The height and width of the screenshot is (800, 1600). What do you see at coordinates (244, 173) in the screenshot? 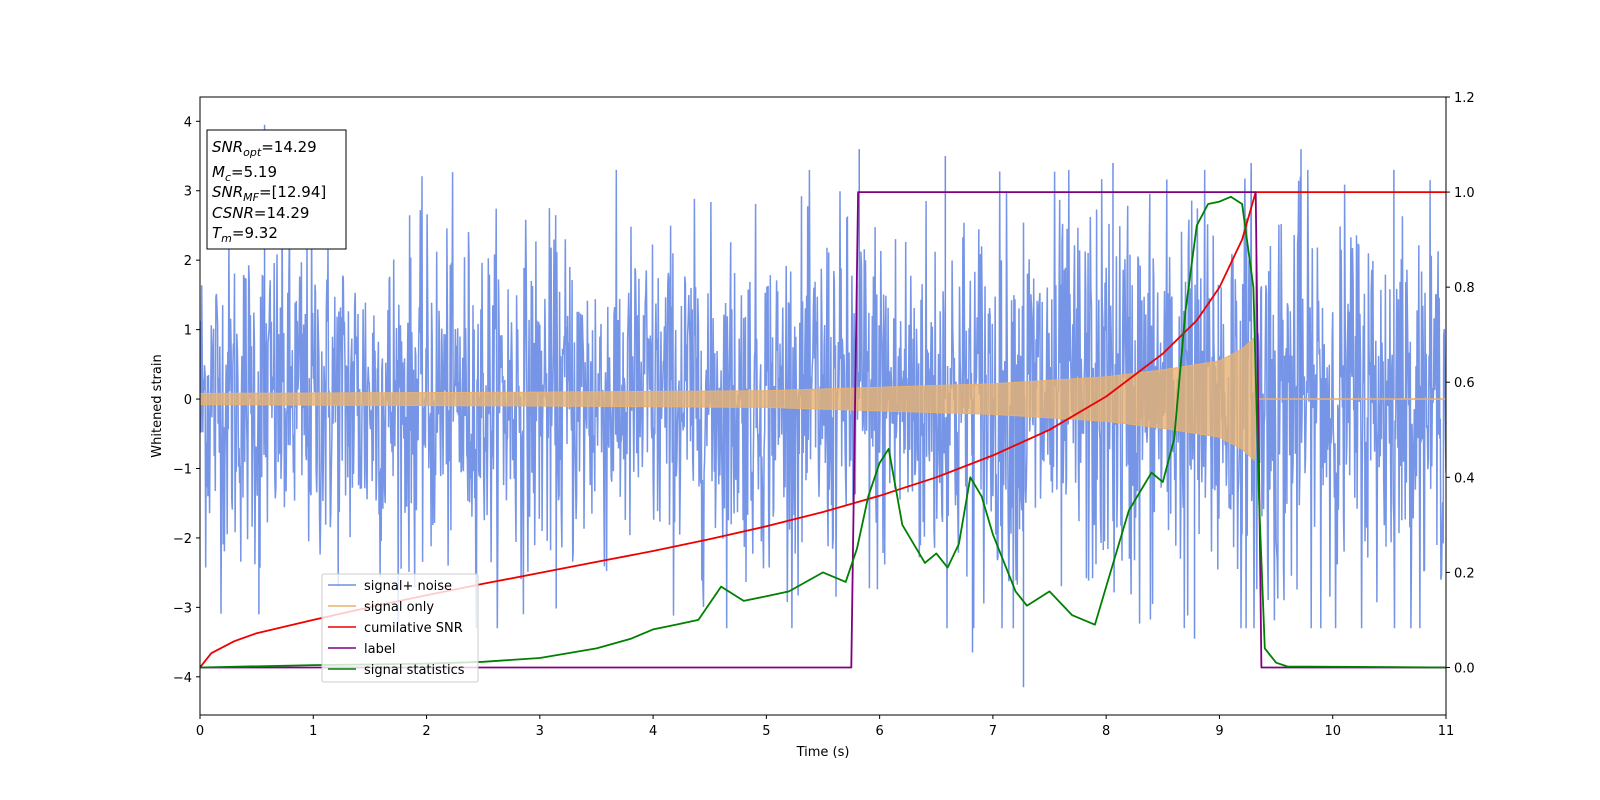
I see `annotation-mc: Mc=5.19` at bounding box center [244, 173].